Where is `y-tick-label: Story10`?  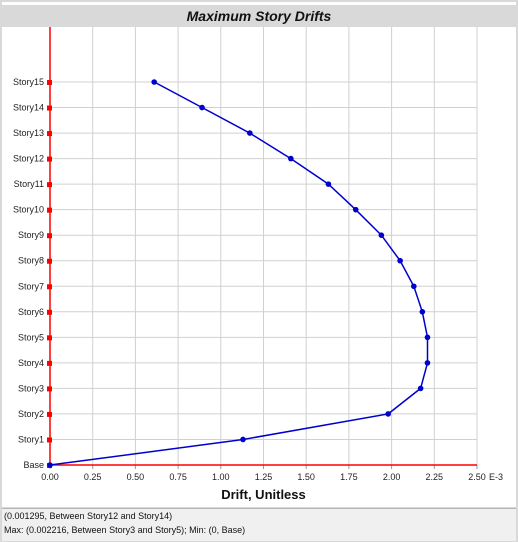
y-tick-label: Story10 is located at coordinates (28, 210).